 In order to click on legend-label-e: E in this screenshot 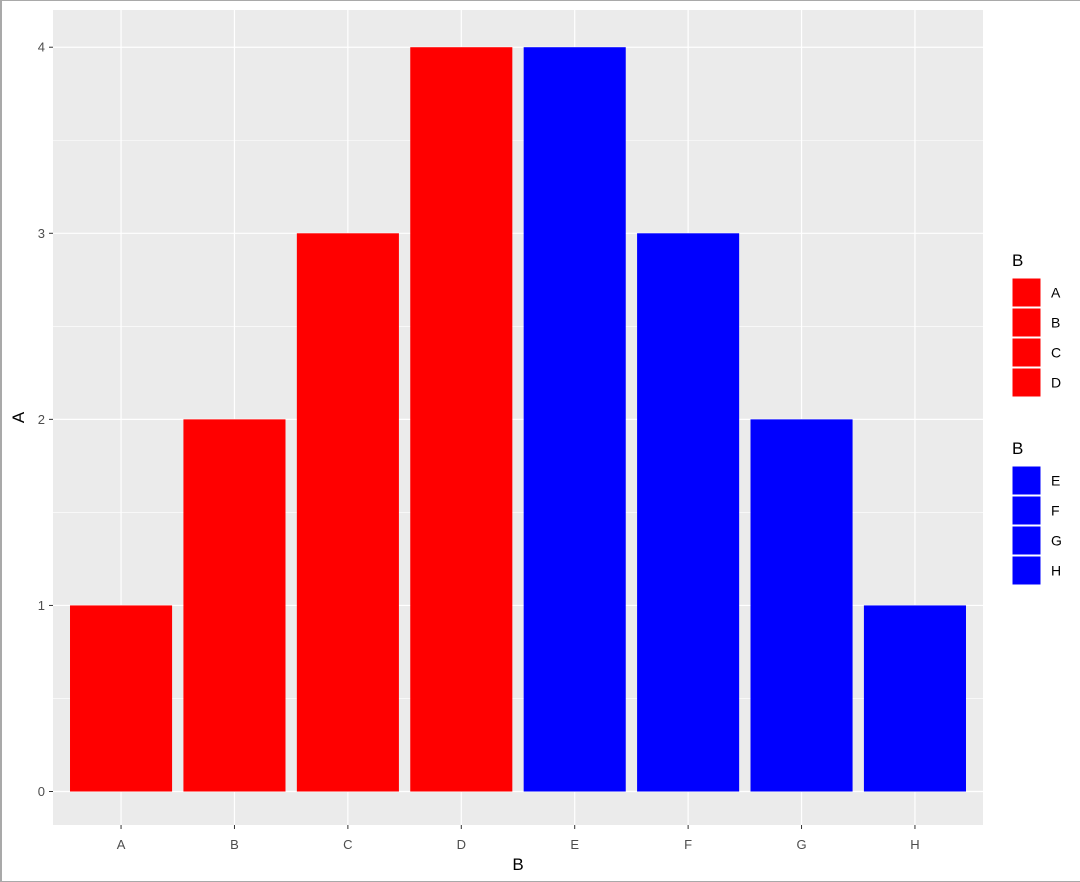, I will do `click(1055, 481)`.